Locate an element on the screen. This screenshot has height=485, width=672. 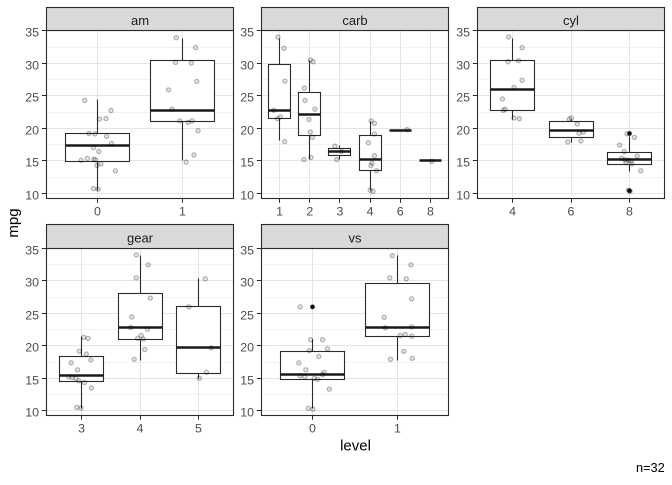
svg-text: mpg is located at coordinates (13, 222).